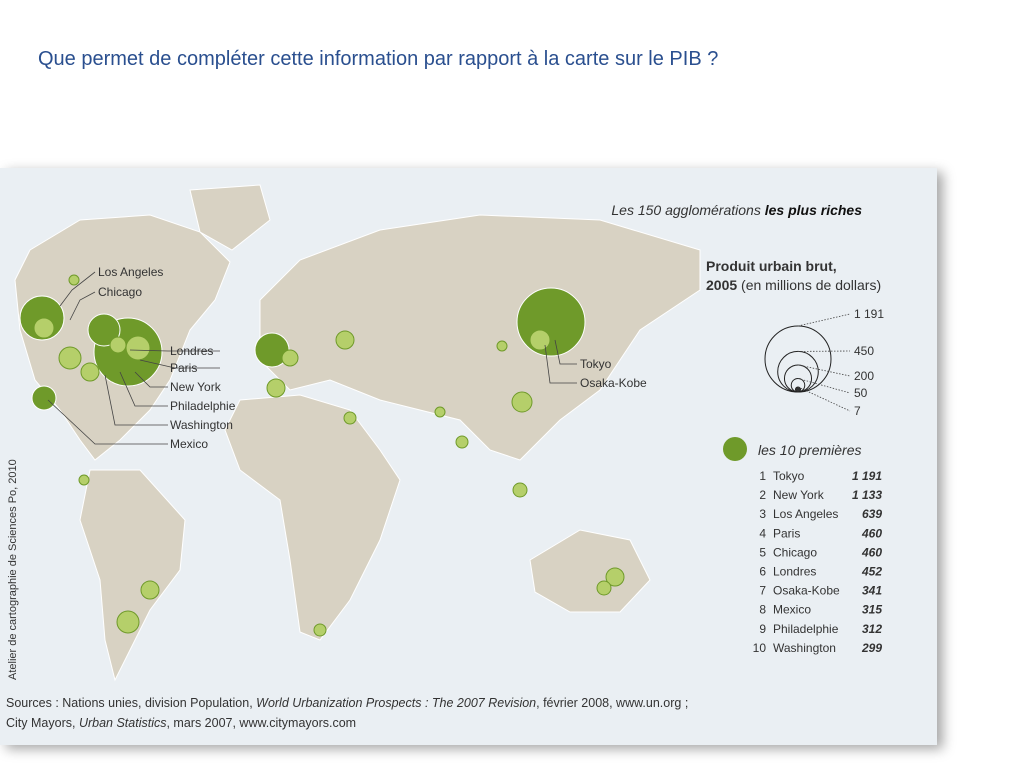  I want to click on map-label: New York, so click(196, 387).